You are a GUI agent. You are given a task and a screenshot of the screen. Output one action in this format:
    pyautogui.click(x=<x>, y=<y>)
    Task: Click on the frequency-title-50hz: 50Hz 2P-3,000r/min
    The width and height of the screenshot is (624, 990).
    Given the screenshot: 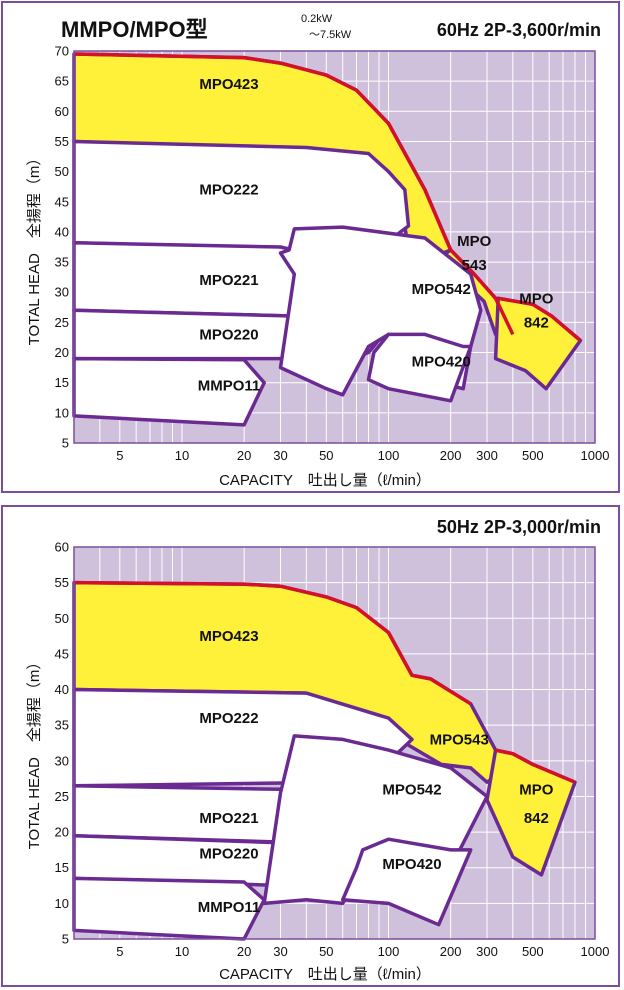 What is the action you would take?
    pyautogui.click(x=519, y=527)
    